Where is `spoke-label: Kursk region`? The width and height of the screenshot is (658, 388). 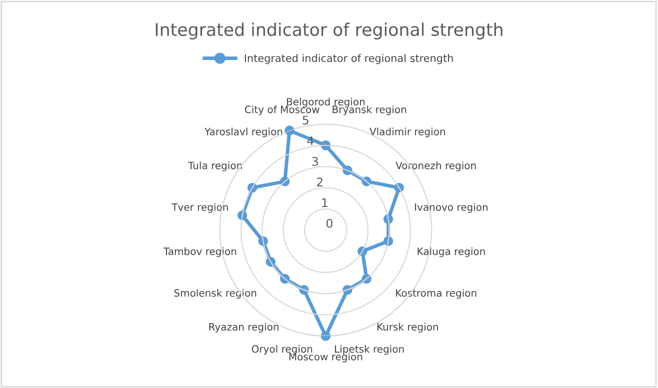 spoke-label: Kursk region is located at coordinates (407, 327).